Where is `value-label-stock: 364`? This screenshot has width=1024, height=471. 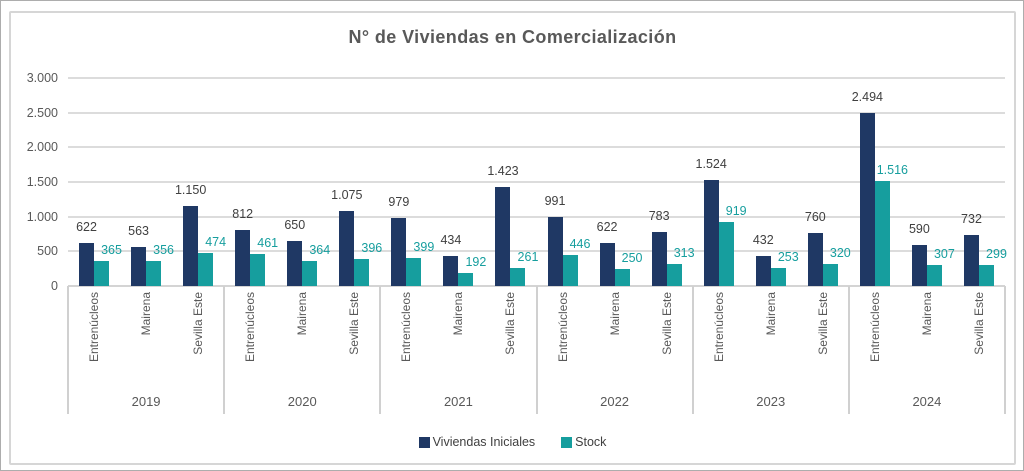
value-label-stock: 364 is located at coordinates (320, 249).